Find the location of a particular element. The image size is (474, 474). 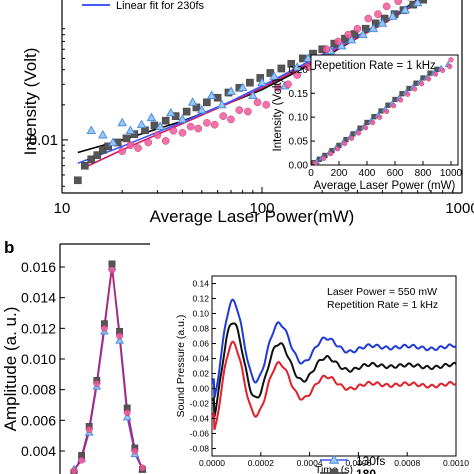

annotation-bi-1: Repetition Rate = 1 kHz is located at coordinates (382, 305).